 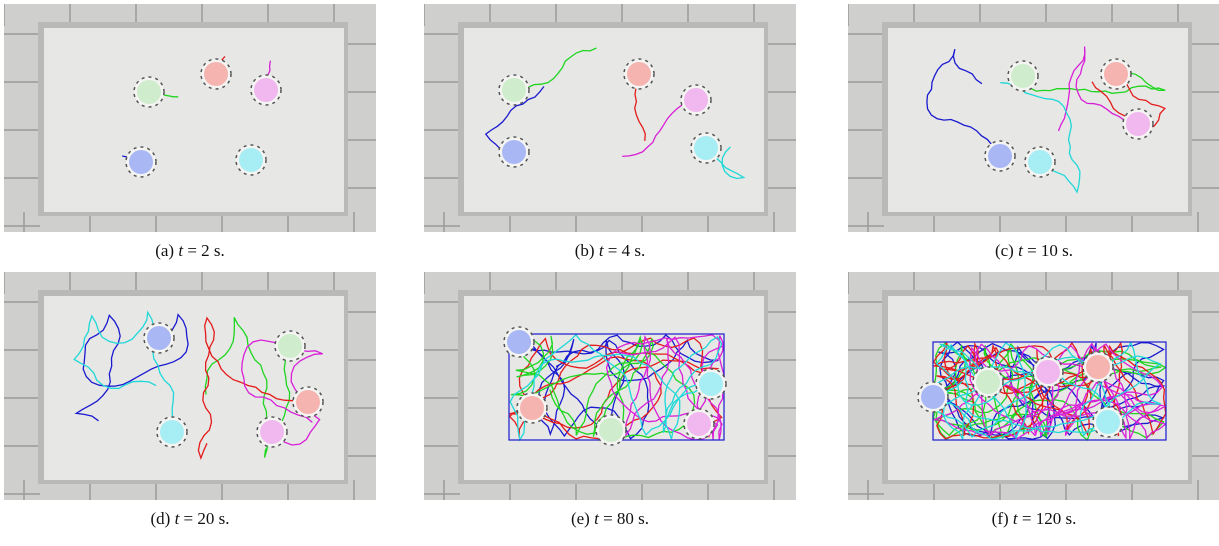 What do you see at coordinates (584, 250) in the screenshot?
I see `caption-label: (b)` at bounding box center [584, 250].